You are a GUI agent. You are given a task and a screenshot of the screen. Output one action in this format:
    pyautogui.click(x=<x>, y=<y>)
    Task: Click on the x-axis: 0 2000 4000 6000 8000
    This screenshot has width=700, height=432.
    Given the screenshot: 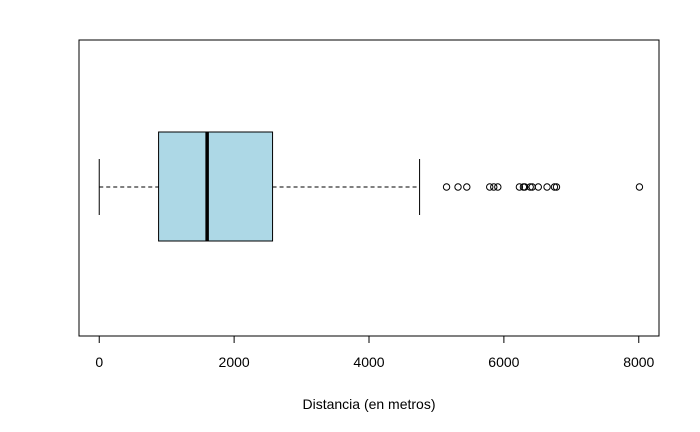 What is the action you would take?
    pyautogui.click(x=375, y=352)
    